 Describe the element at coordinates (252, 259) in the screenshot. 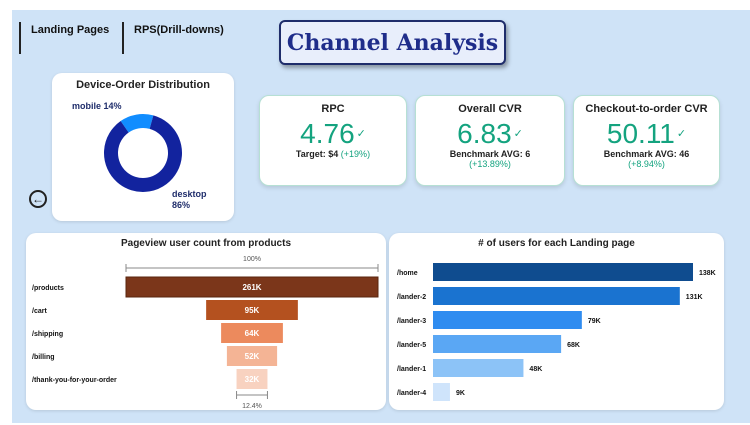

I see `funnel-top-label: 100%` at that location.